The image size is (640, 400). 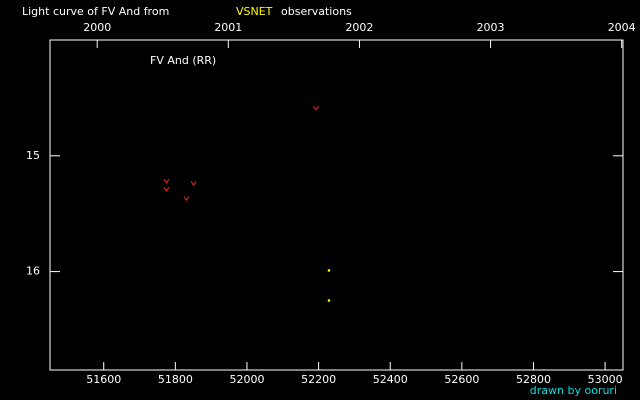 What do you see at coordinates (605, 379) in the screenshot?
I see `x-tick-label: 53000` at bounding box center [605, 379].